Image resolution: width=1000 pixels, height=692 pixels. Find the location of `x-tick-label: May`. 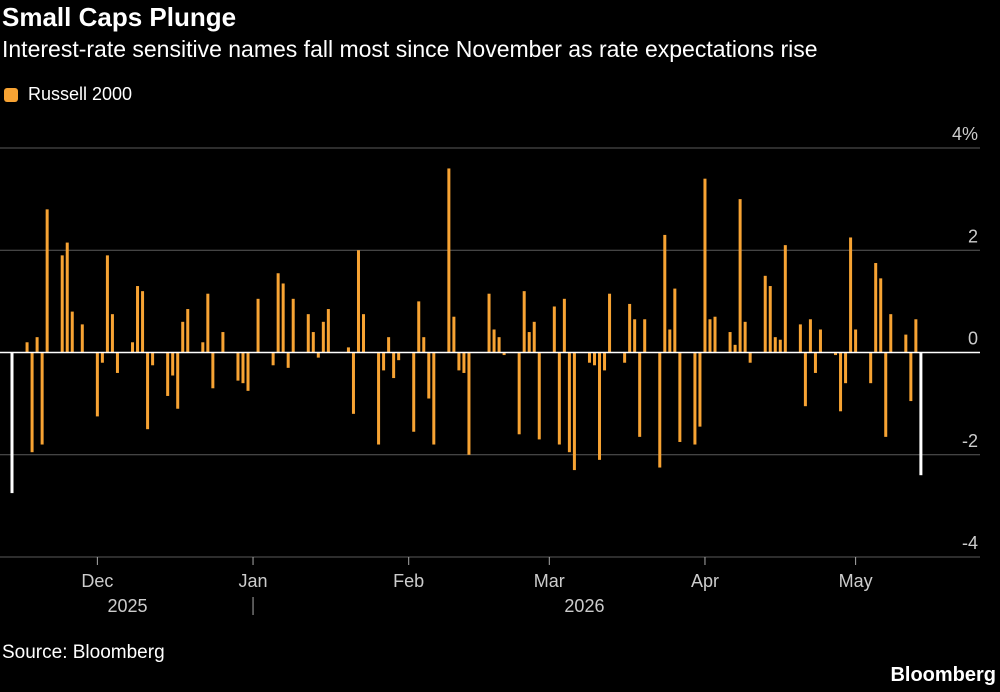

x-tick-label: May is located at coordinates (856, 581).